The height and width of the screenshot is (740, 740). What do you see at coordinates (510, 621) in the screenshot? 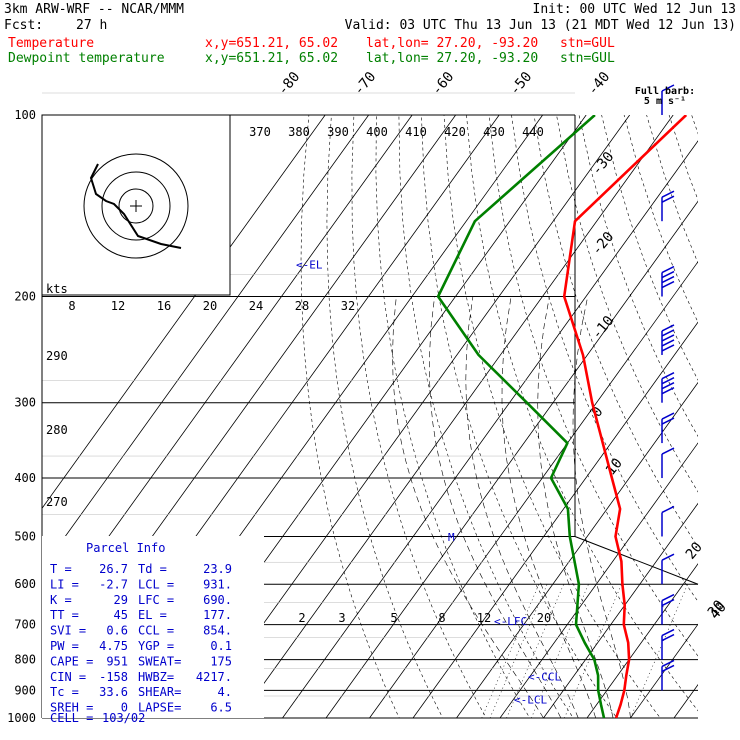
I see `level-annotation: <-LFC` at bounding box center [510, 621].